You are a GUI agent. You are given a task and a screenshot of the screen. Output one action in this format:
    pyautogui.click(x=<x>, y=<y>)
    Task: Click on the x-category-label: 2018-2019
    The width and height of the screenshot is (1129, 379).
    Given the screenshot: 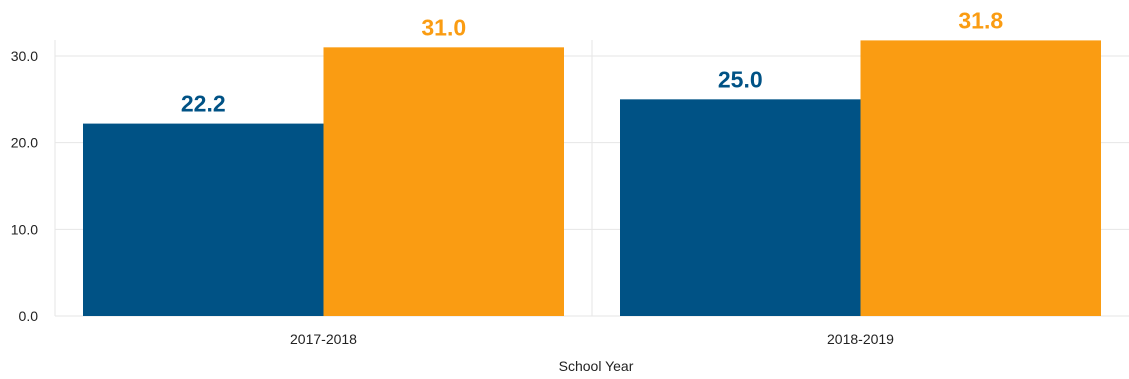 What is the action you would take?
    pyautogui.click(x=860, y=339)
    